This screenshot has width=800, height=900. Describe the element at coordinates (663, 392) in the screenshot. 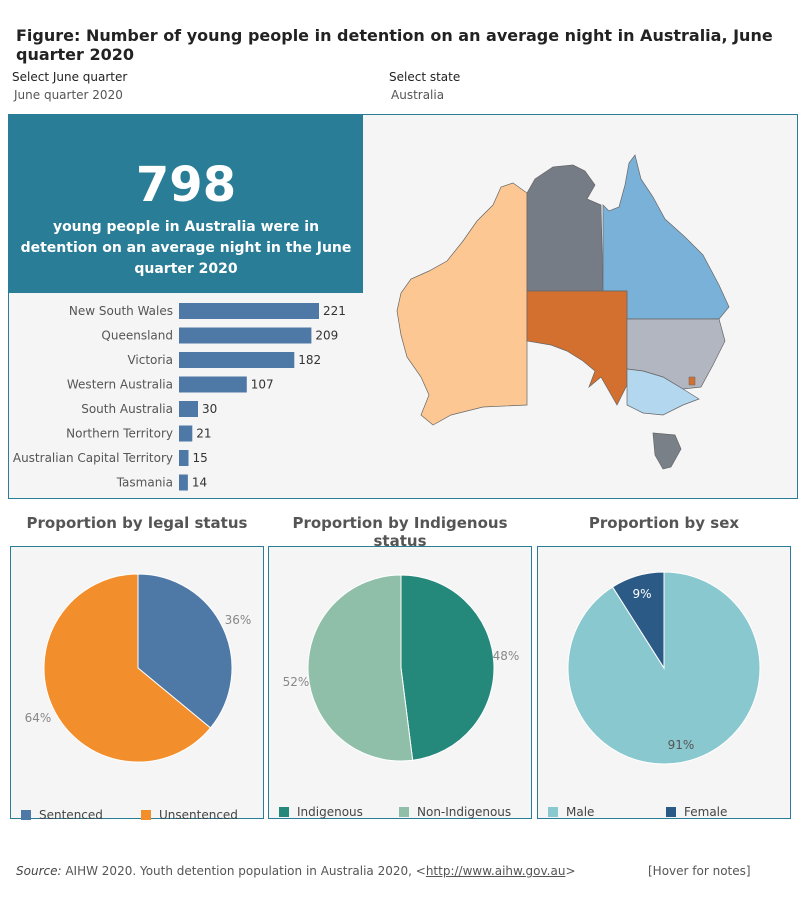

I see `map-region-victoria` at that location.